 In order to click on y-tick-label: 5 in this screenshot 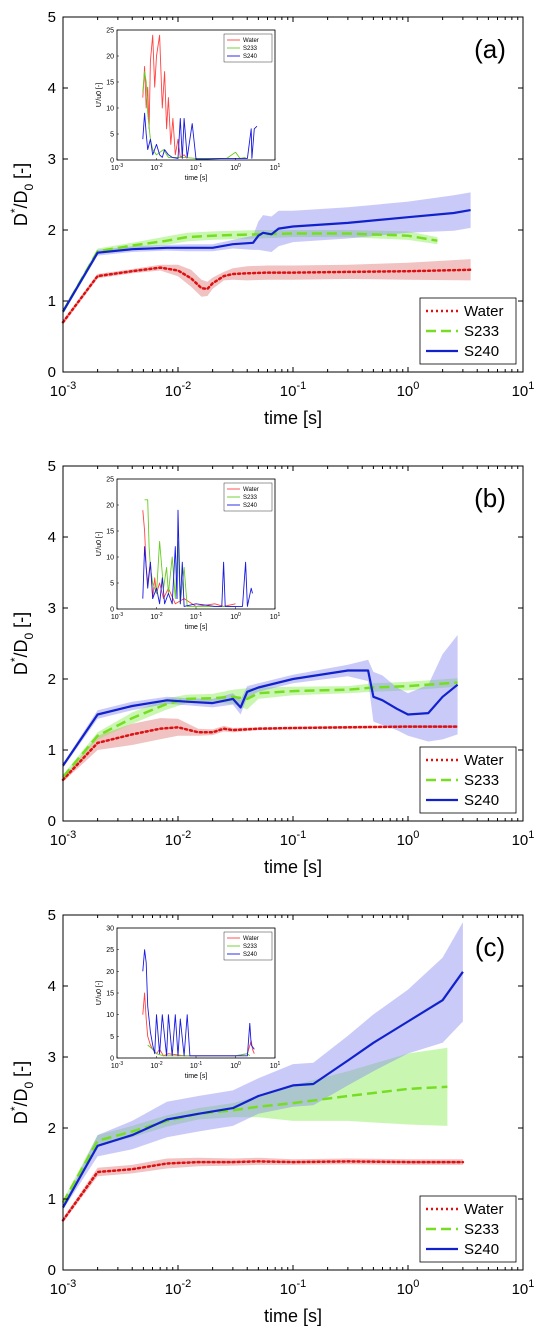, I will do `click(52, 17)`.